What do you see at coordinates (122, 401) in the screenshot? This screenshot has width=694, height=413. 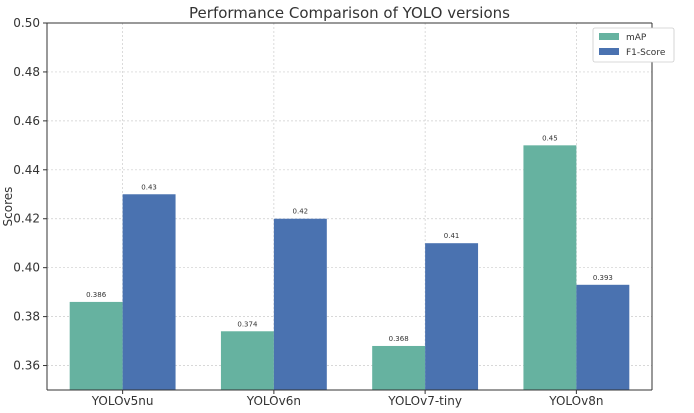 I see `x-tick-label: YOLOv5nu` at bounding box center [122, 401].